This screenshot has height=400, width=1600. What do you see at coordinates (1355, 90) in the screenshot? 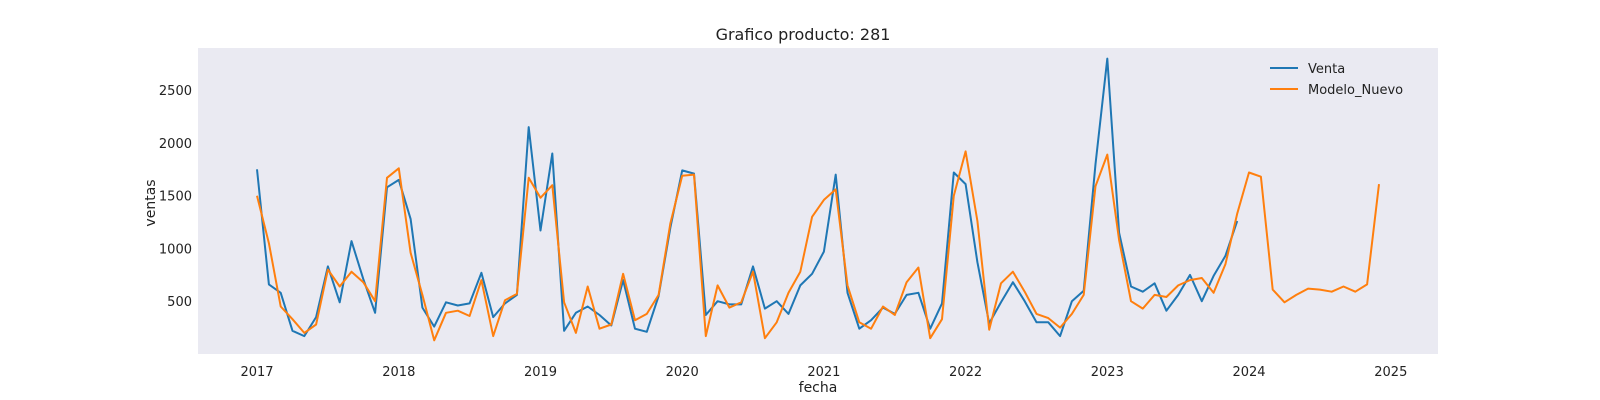
I see `legend-label: Modelo_Nuevo` at bounding box center [1355, 90].